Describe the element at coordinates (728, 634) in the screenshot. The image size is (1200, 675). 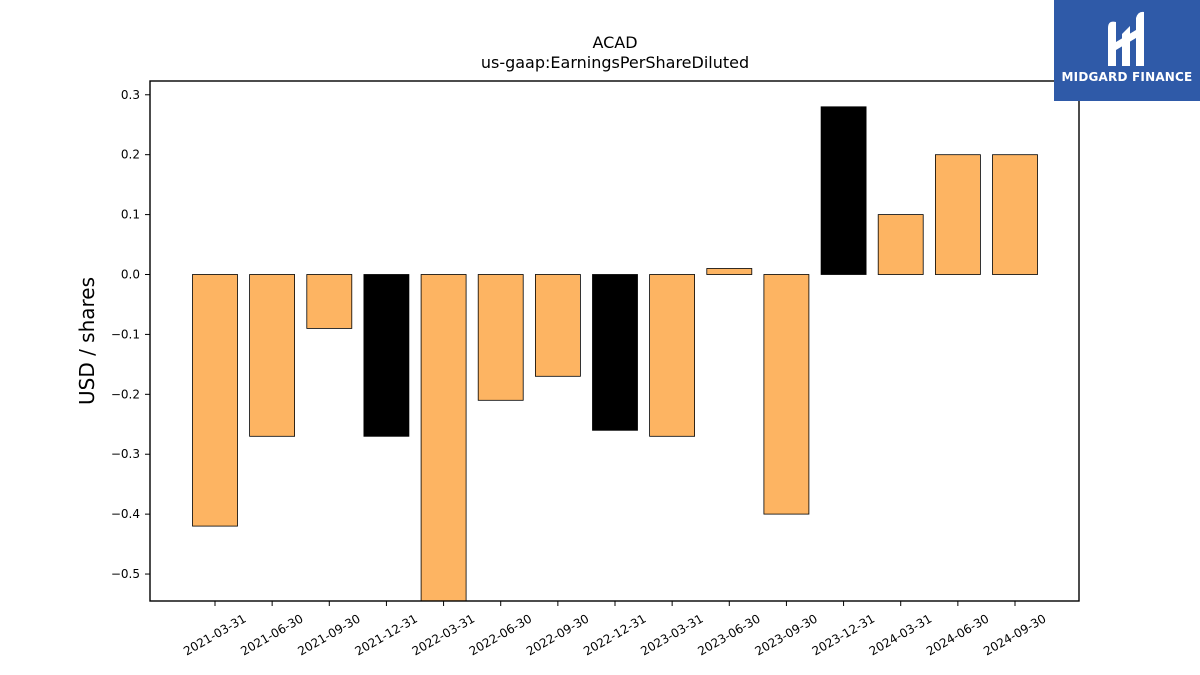
I see `x-tick-label: 2023-06-30` at that location.